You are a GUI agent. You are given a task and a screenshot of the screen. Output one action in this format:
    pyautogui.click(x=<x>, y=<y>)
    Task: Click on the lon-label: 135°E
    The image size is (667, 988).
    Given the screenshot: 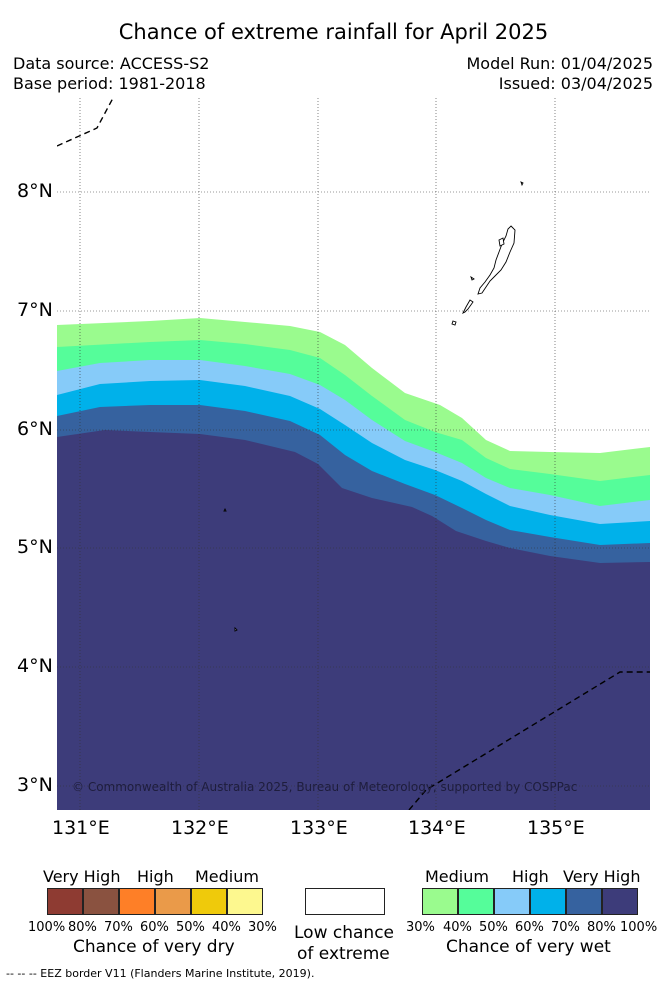 What is the action you would take?
    pyautogui.click(x=556, y=828)
    